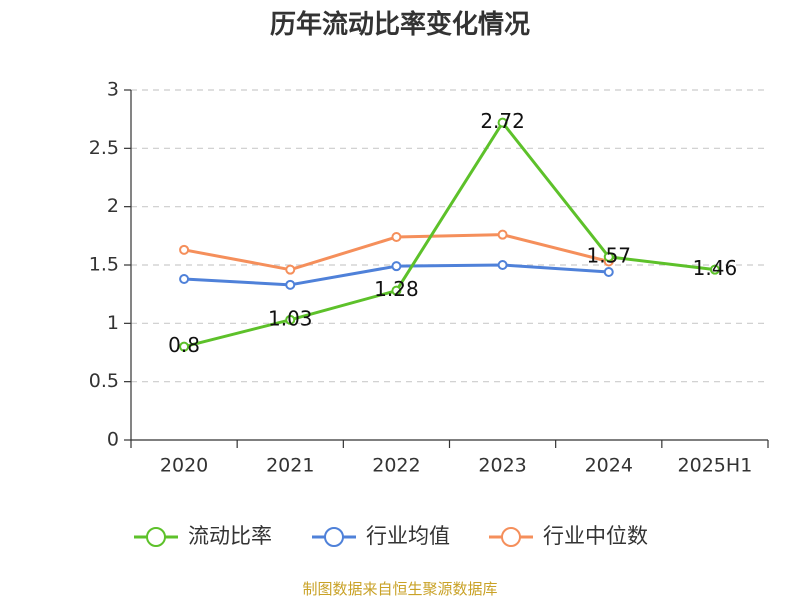 Image resolution: width=800 pixels, height=600 pixels. Describe the element at coordinates (396, 466) in the screenshot. I see `x-tick-label: 2022` at that location.